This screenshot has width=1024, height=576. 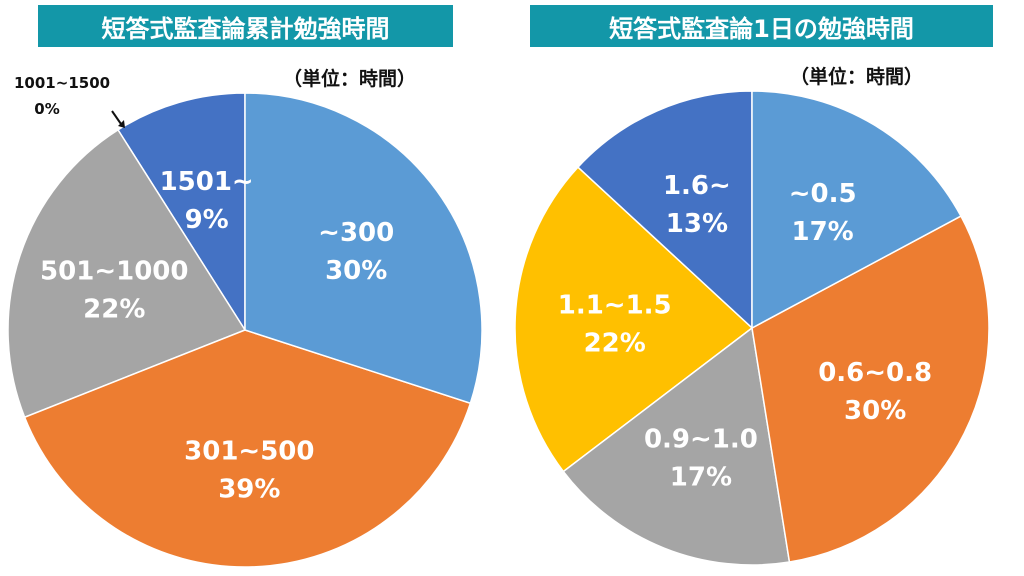 I want to click on callout-label: 1001~1500 0%, so click(x=62, y=96).